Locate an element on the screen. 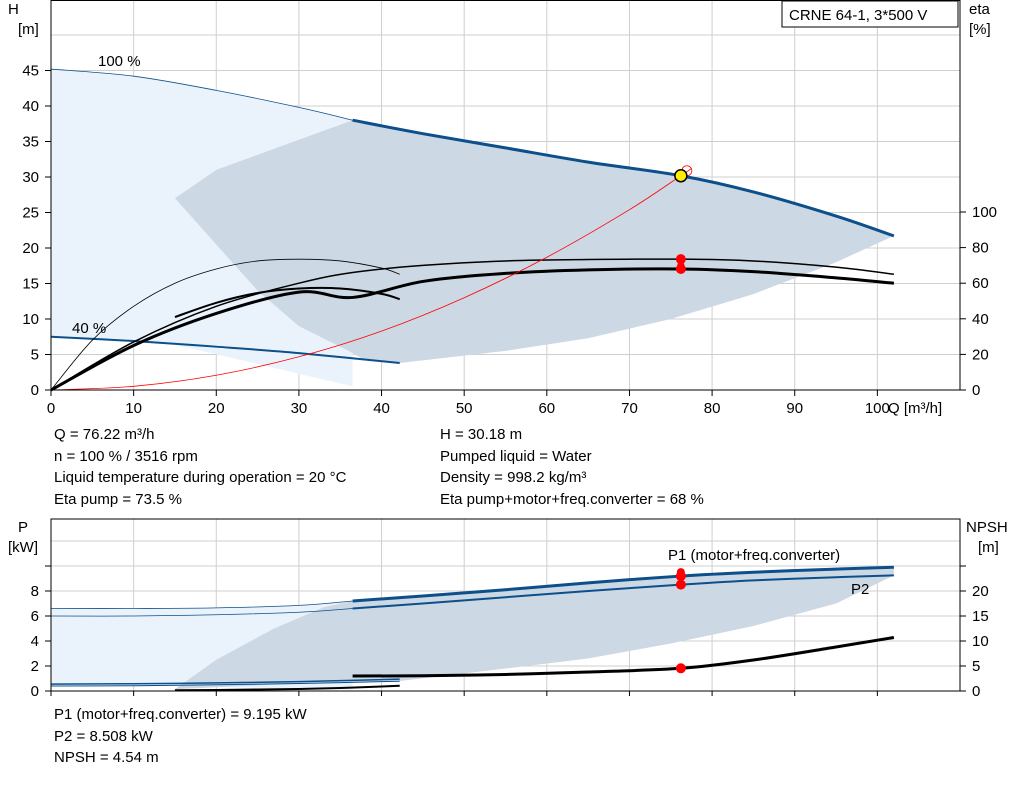 The height and width of the screenshot is (786, 1024). y-right-tick-label: 80 is located at coordinates (980, 248).